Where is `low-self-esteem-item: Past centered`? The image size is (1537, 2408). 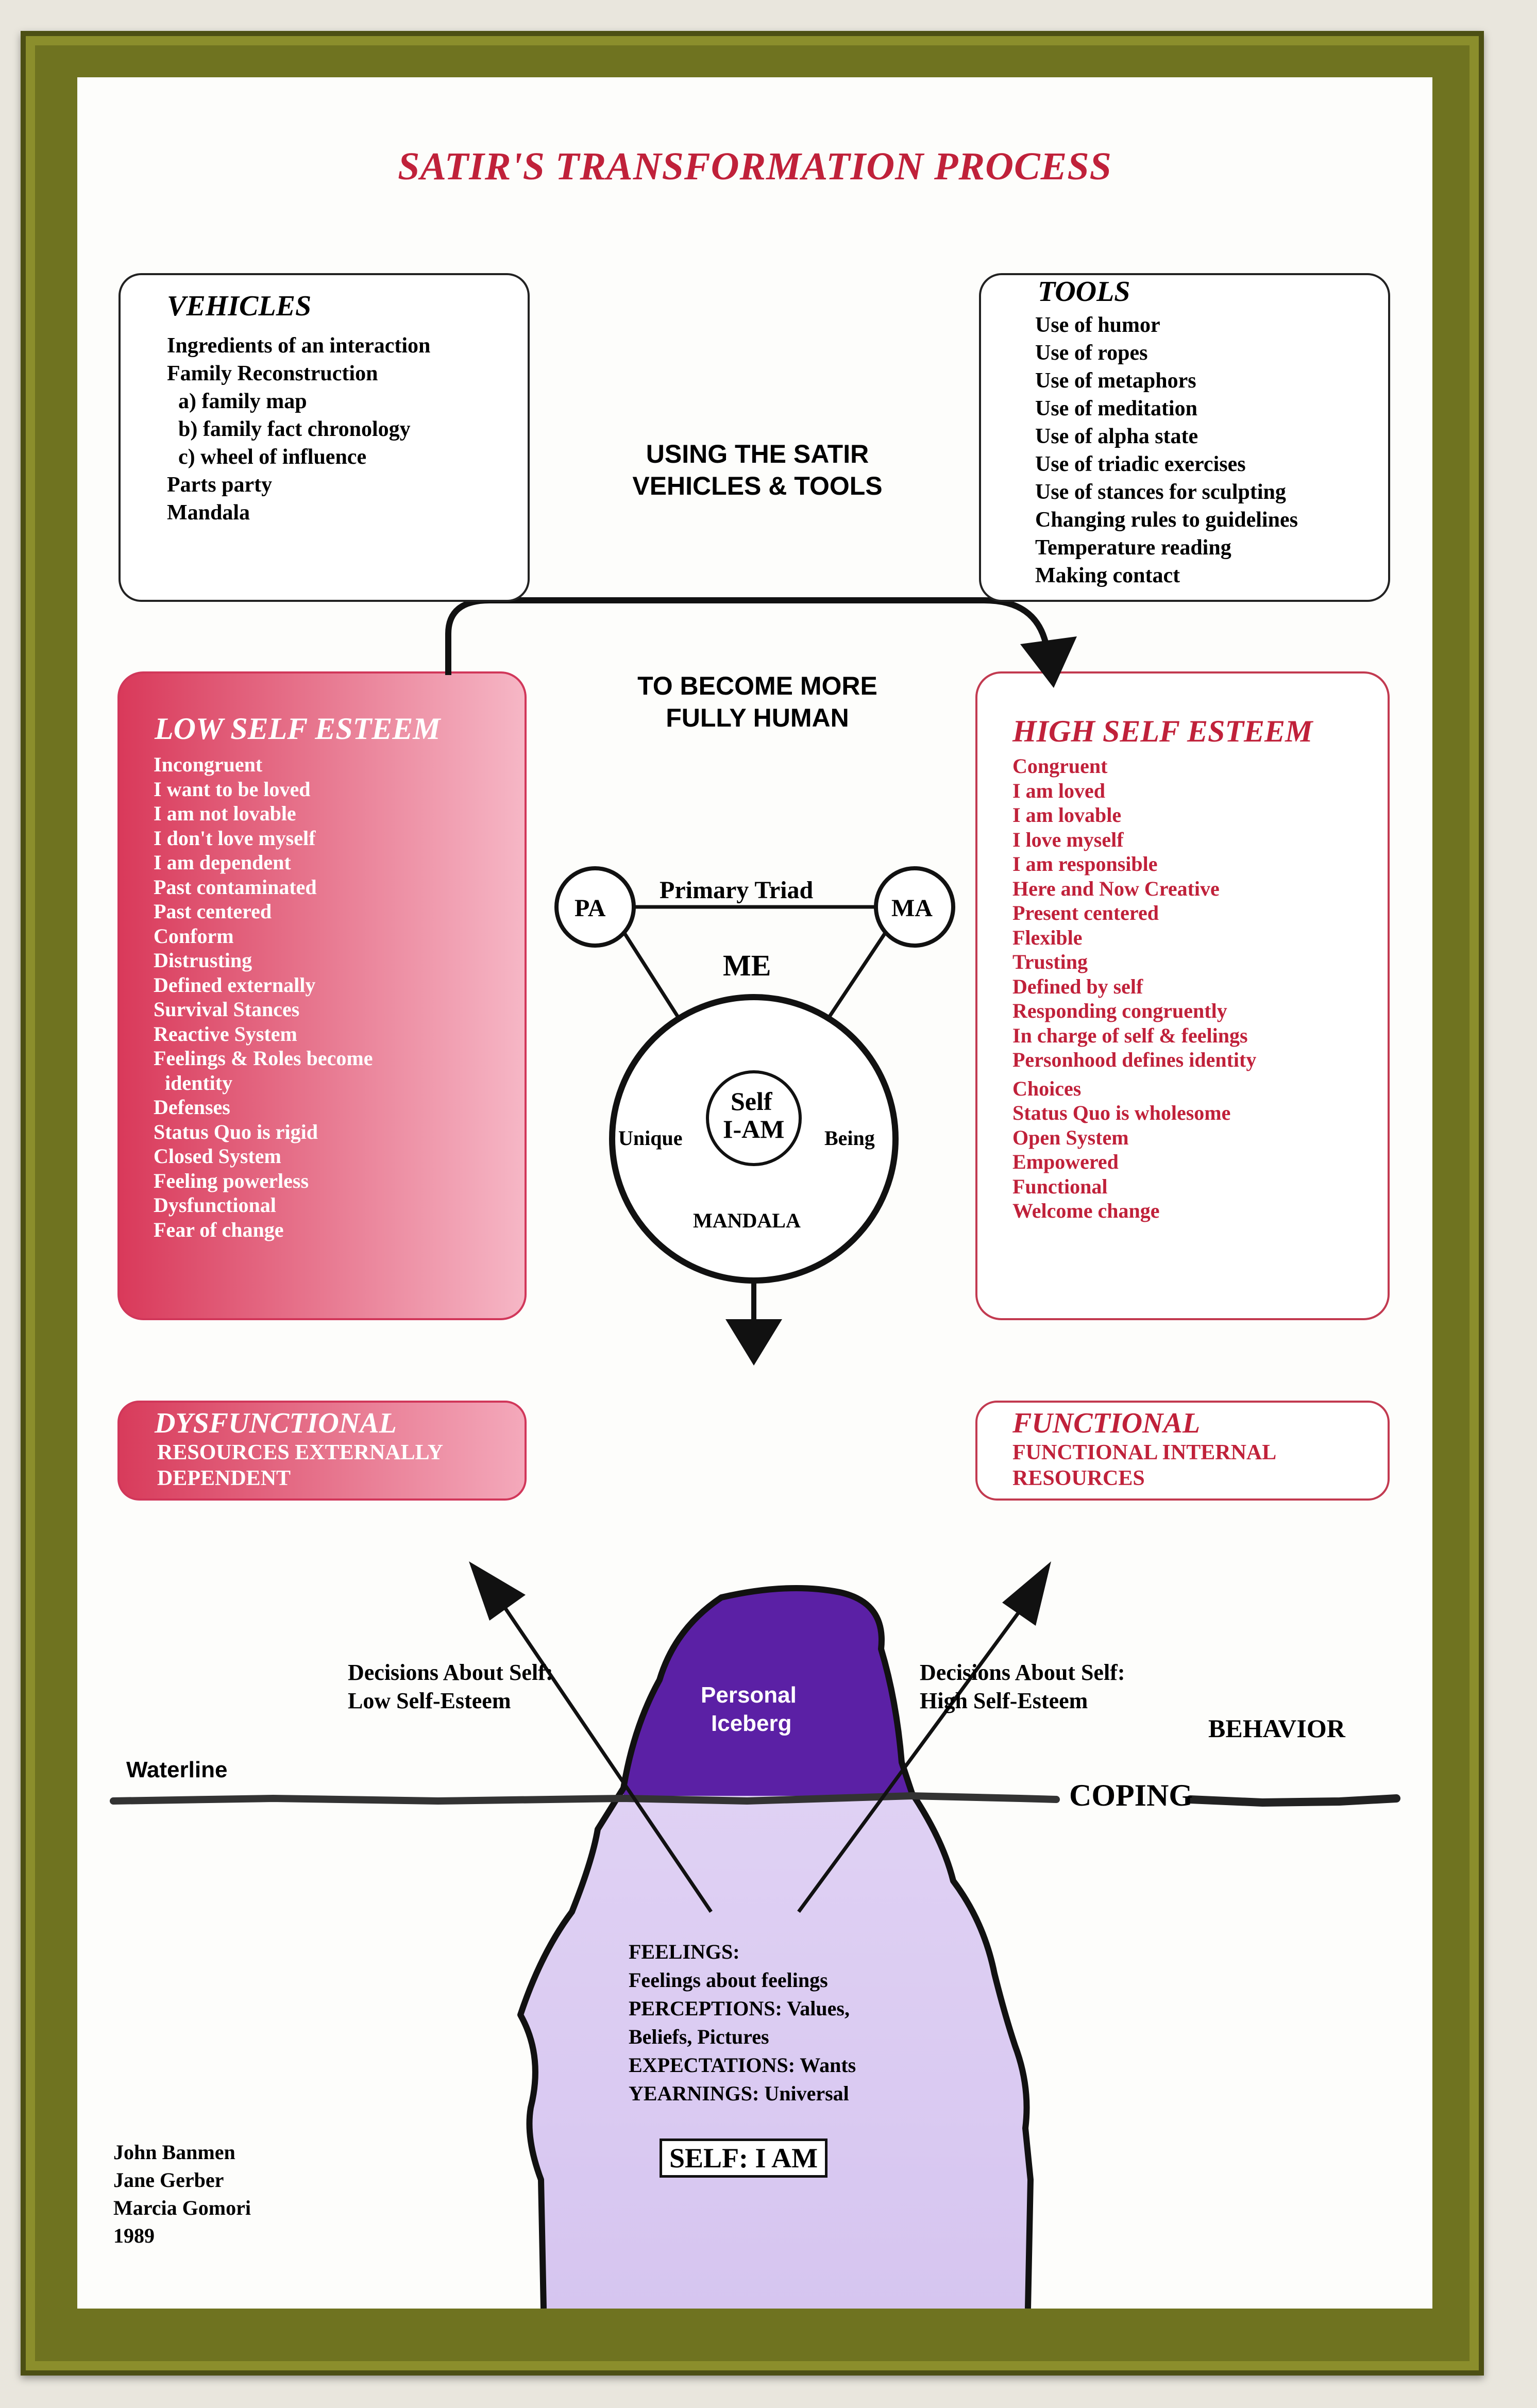
low-self-esteem-item: Past centered is located at coordinates (213, 911).